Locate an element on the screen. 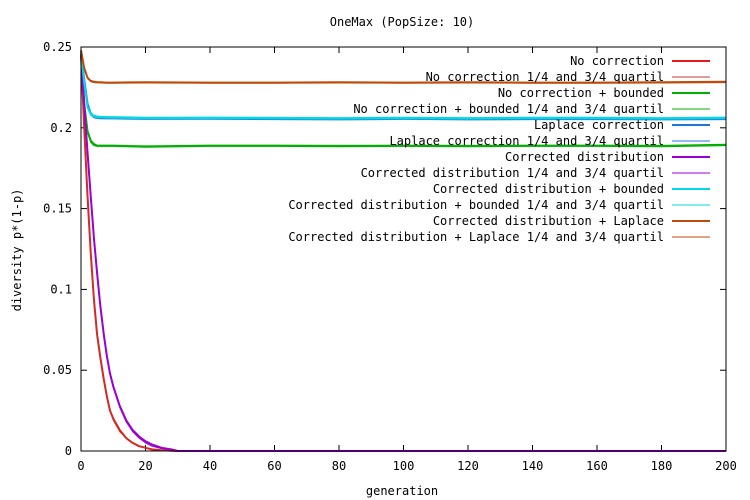  x-tick-label: 200 is located at coordinates (726, 466).